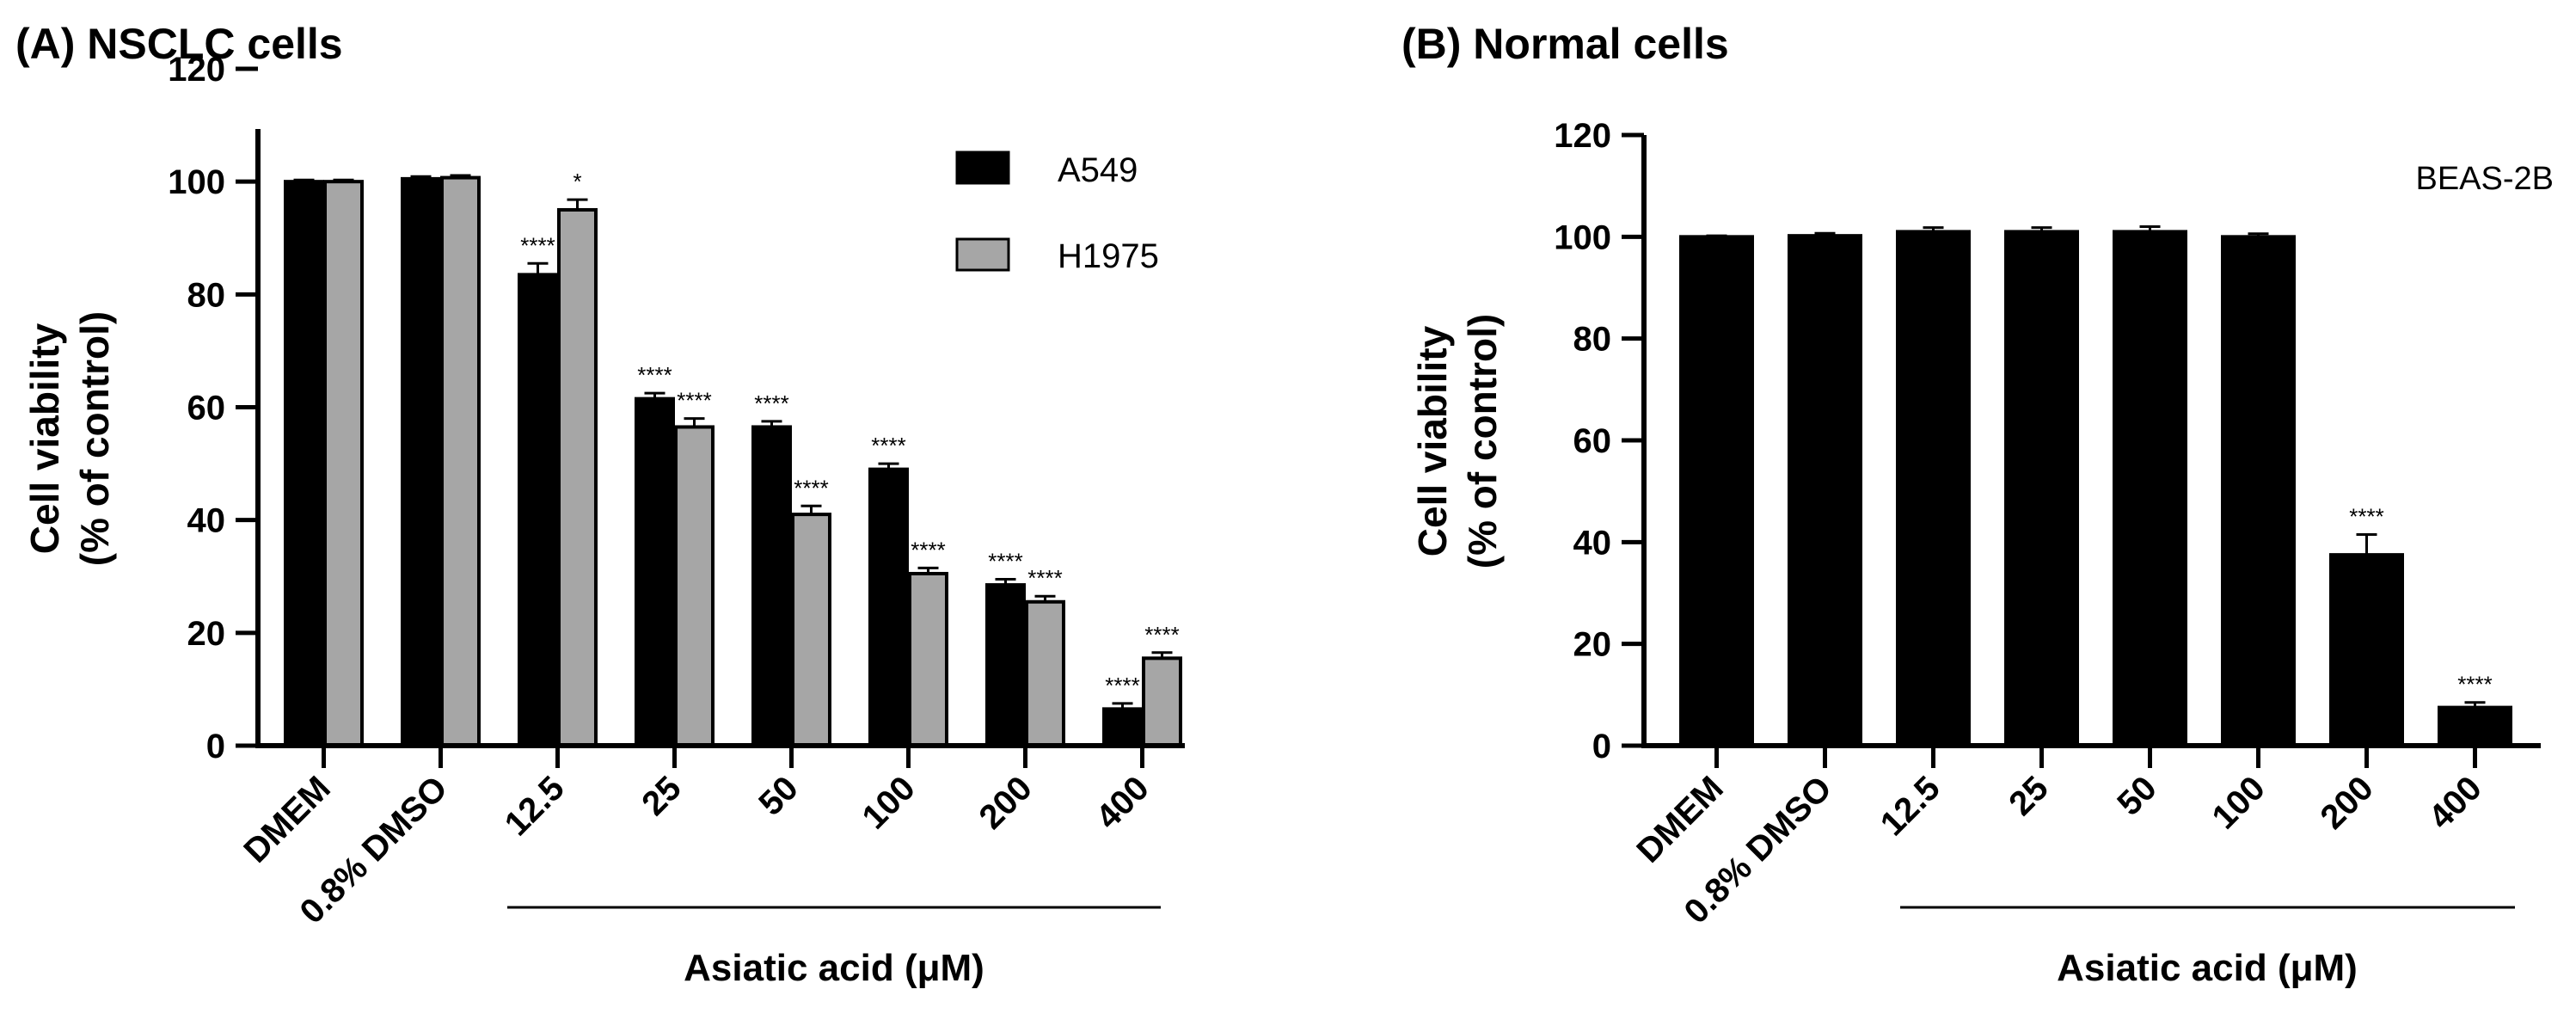 This screenshot has width=2576, height=1014. Describe the element at coordinates (1482, 441) in the screenshot. I see `panel-b-ylabel-line2: (% of control)` at that location.